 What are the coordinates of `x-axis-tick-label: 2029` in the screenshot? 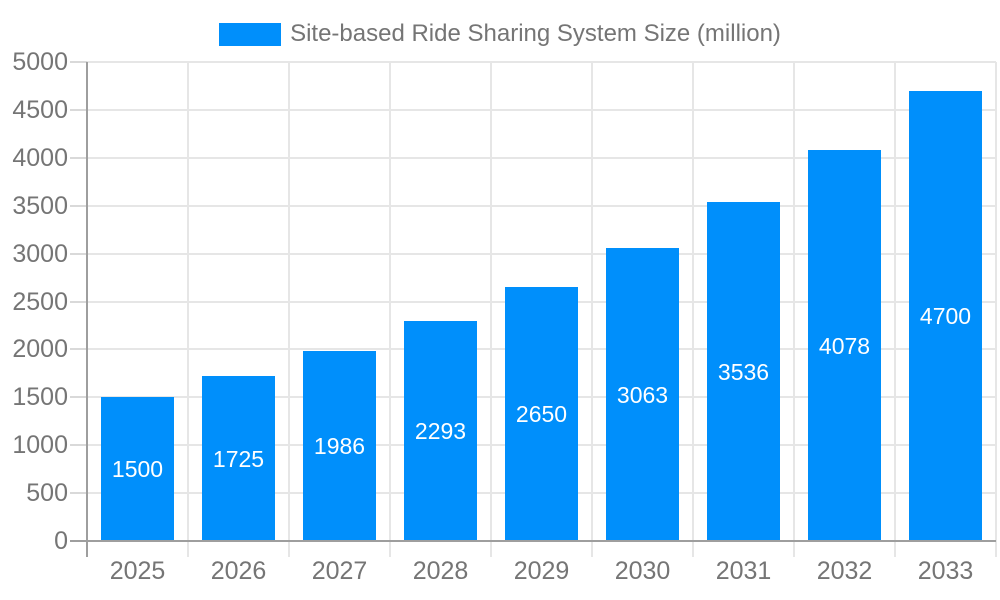 It's located at (541, 571).